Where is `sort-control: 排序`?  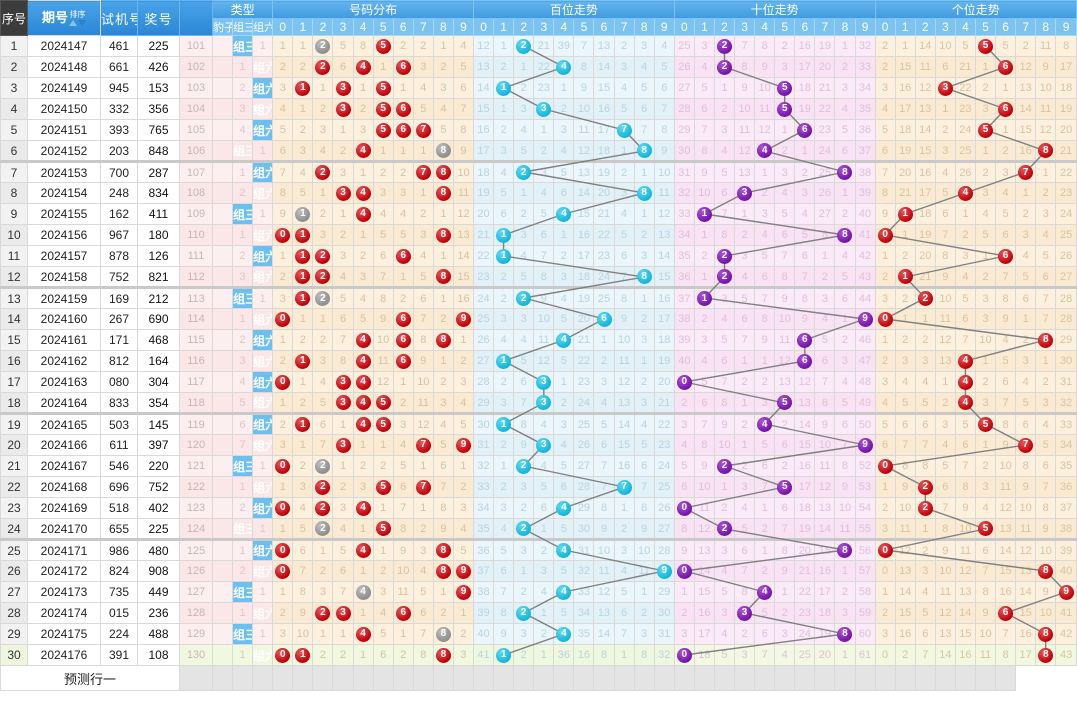 sort-control: 排序 is located at coordinates (77, 18).